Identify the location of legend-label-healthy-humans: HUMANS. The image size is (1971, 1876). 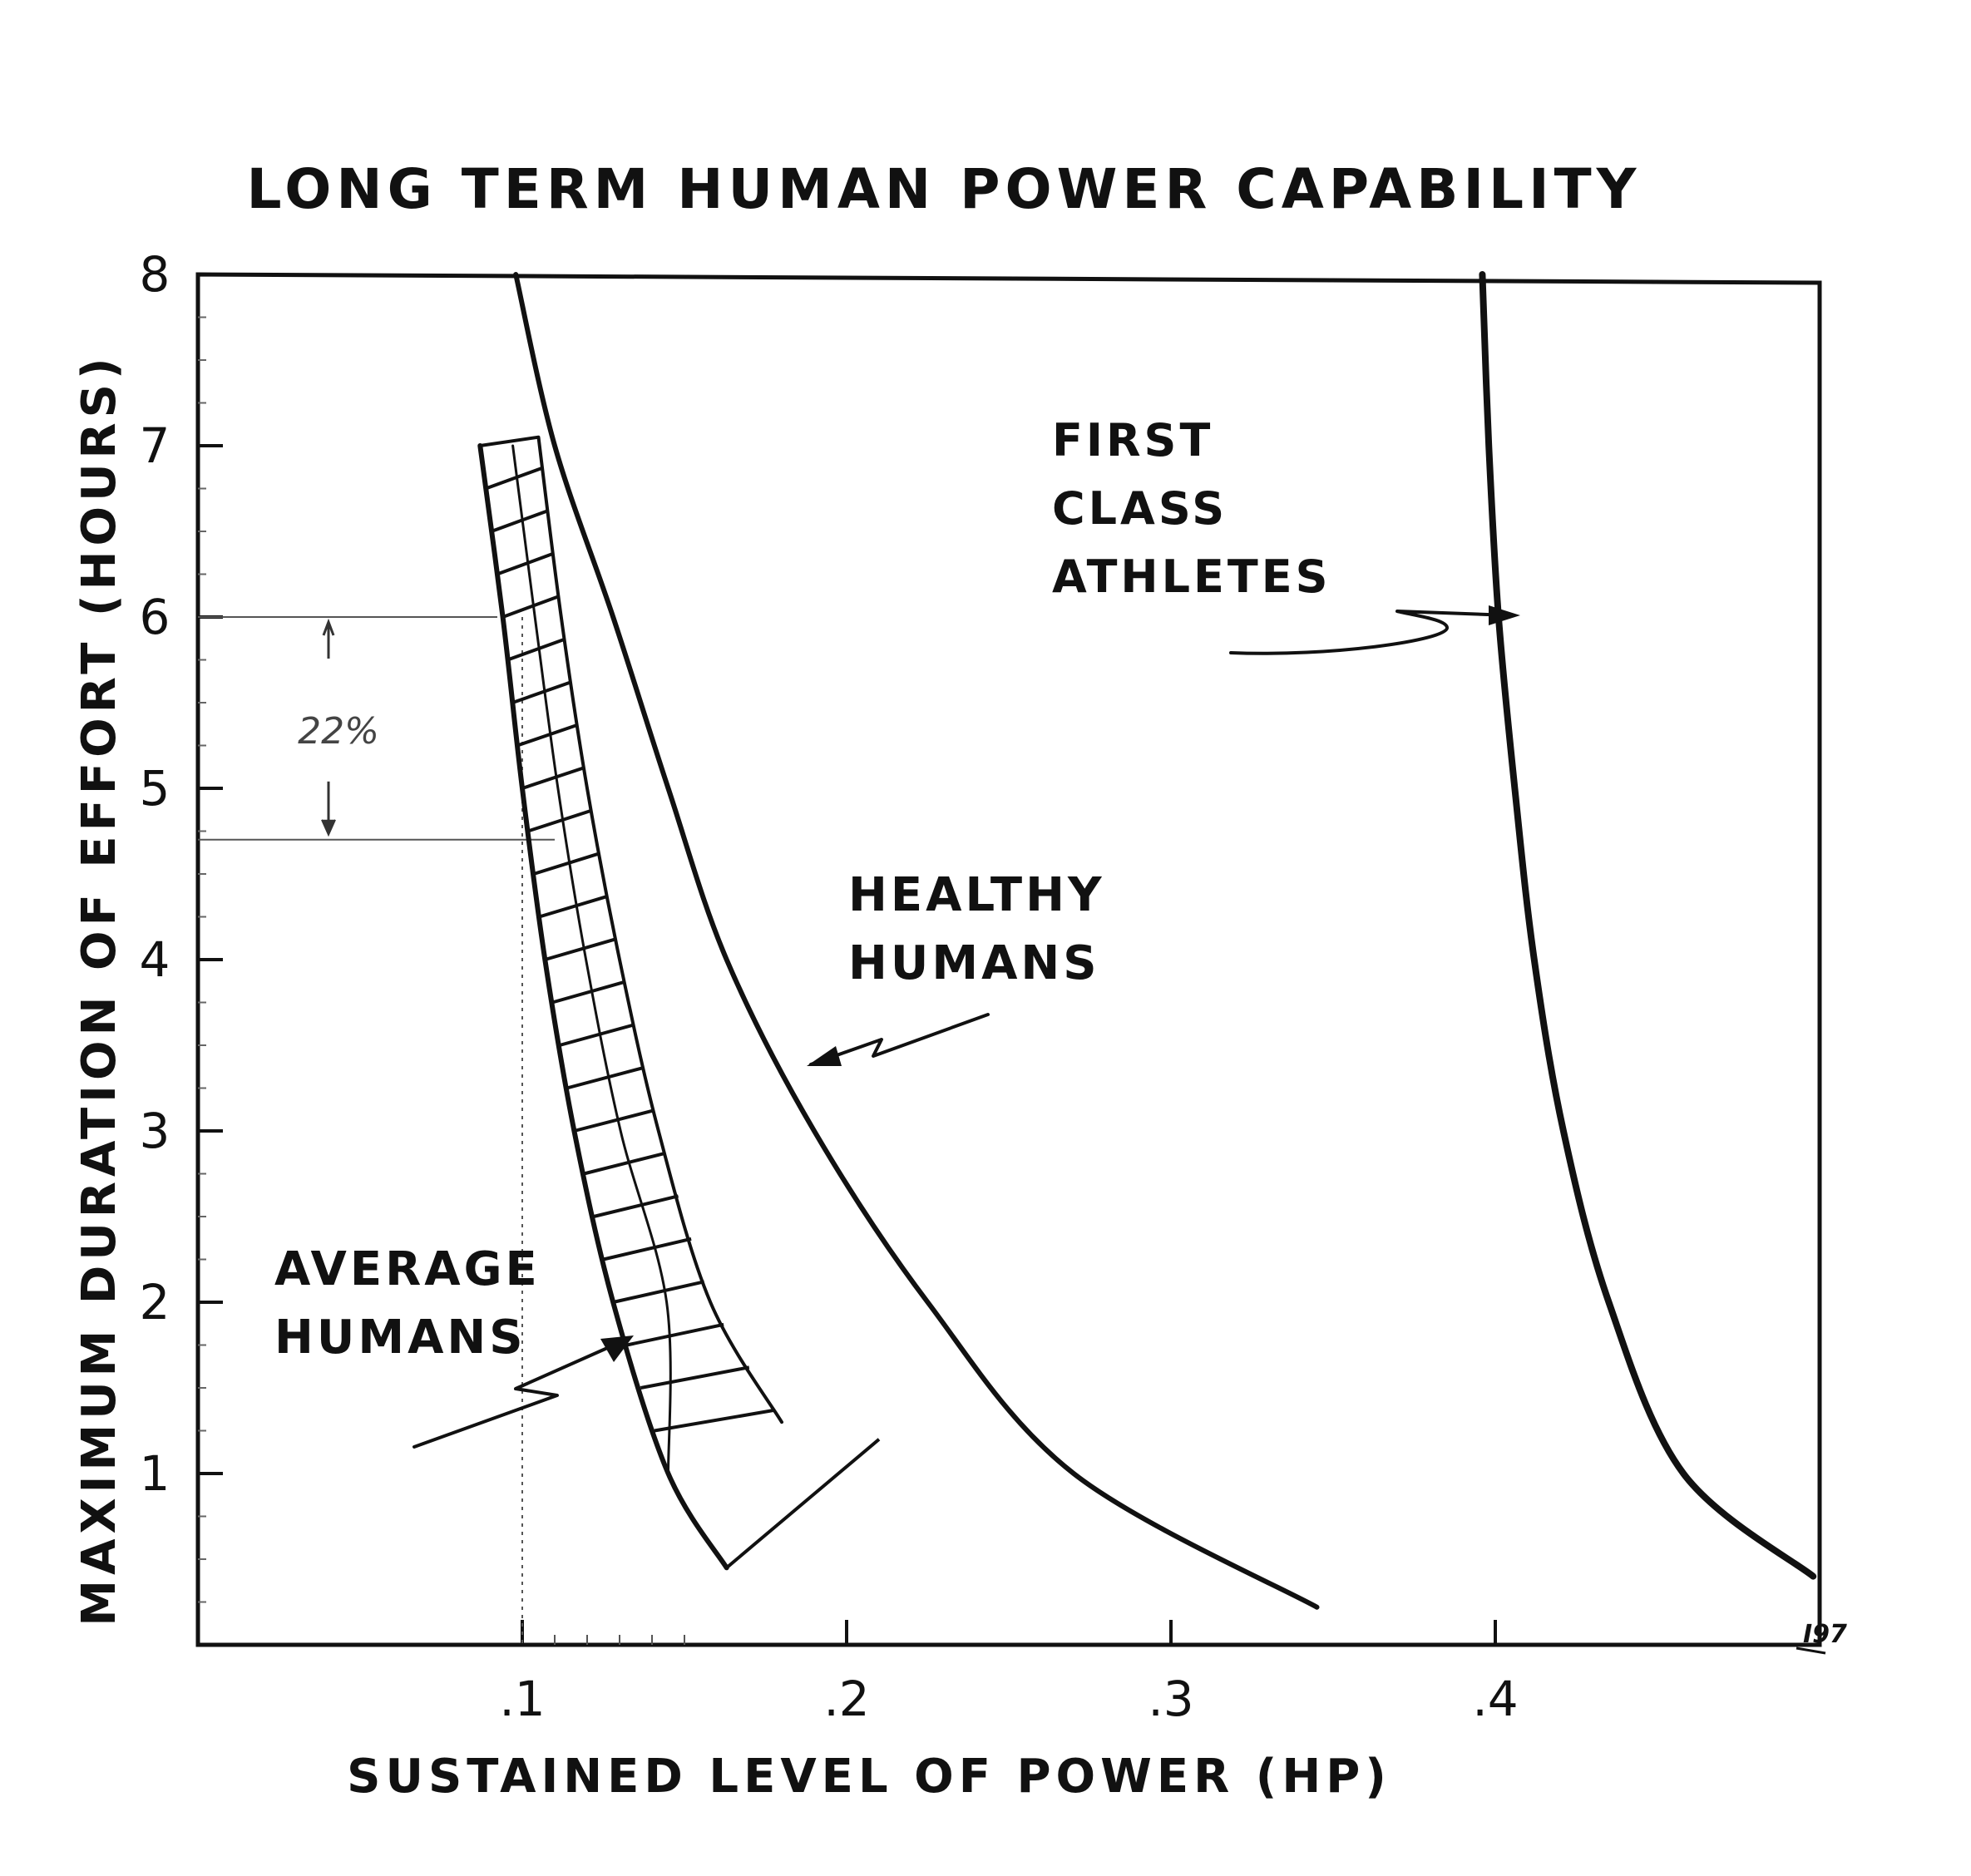
(974, 963).